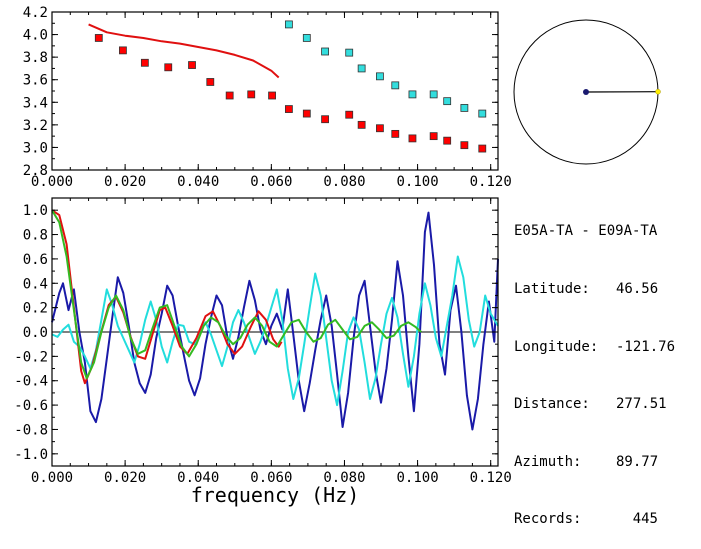 The height and width of the screenshot is (549, 701). Describe the element at coordinates (565, 462) in the screenshot. I see `azimuth-label: Azimuth:` at that location.